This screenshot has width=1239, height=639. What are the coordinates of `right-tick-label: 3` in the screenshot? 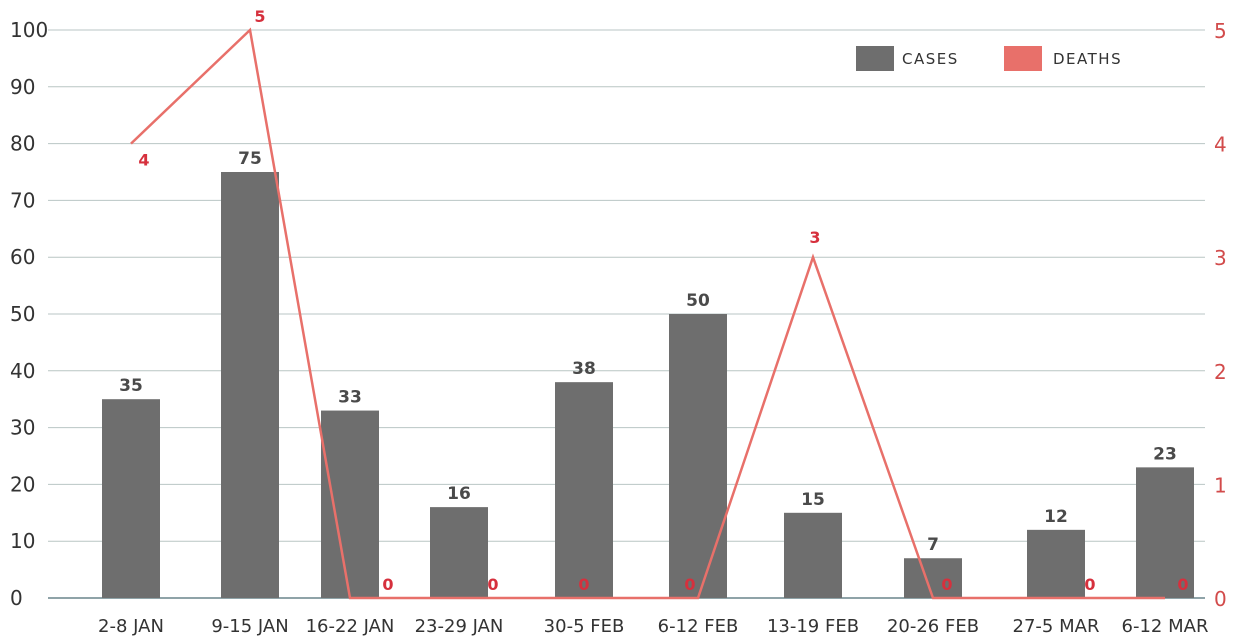 It's located at (1220, 258).